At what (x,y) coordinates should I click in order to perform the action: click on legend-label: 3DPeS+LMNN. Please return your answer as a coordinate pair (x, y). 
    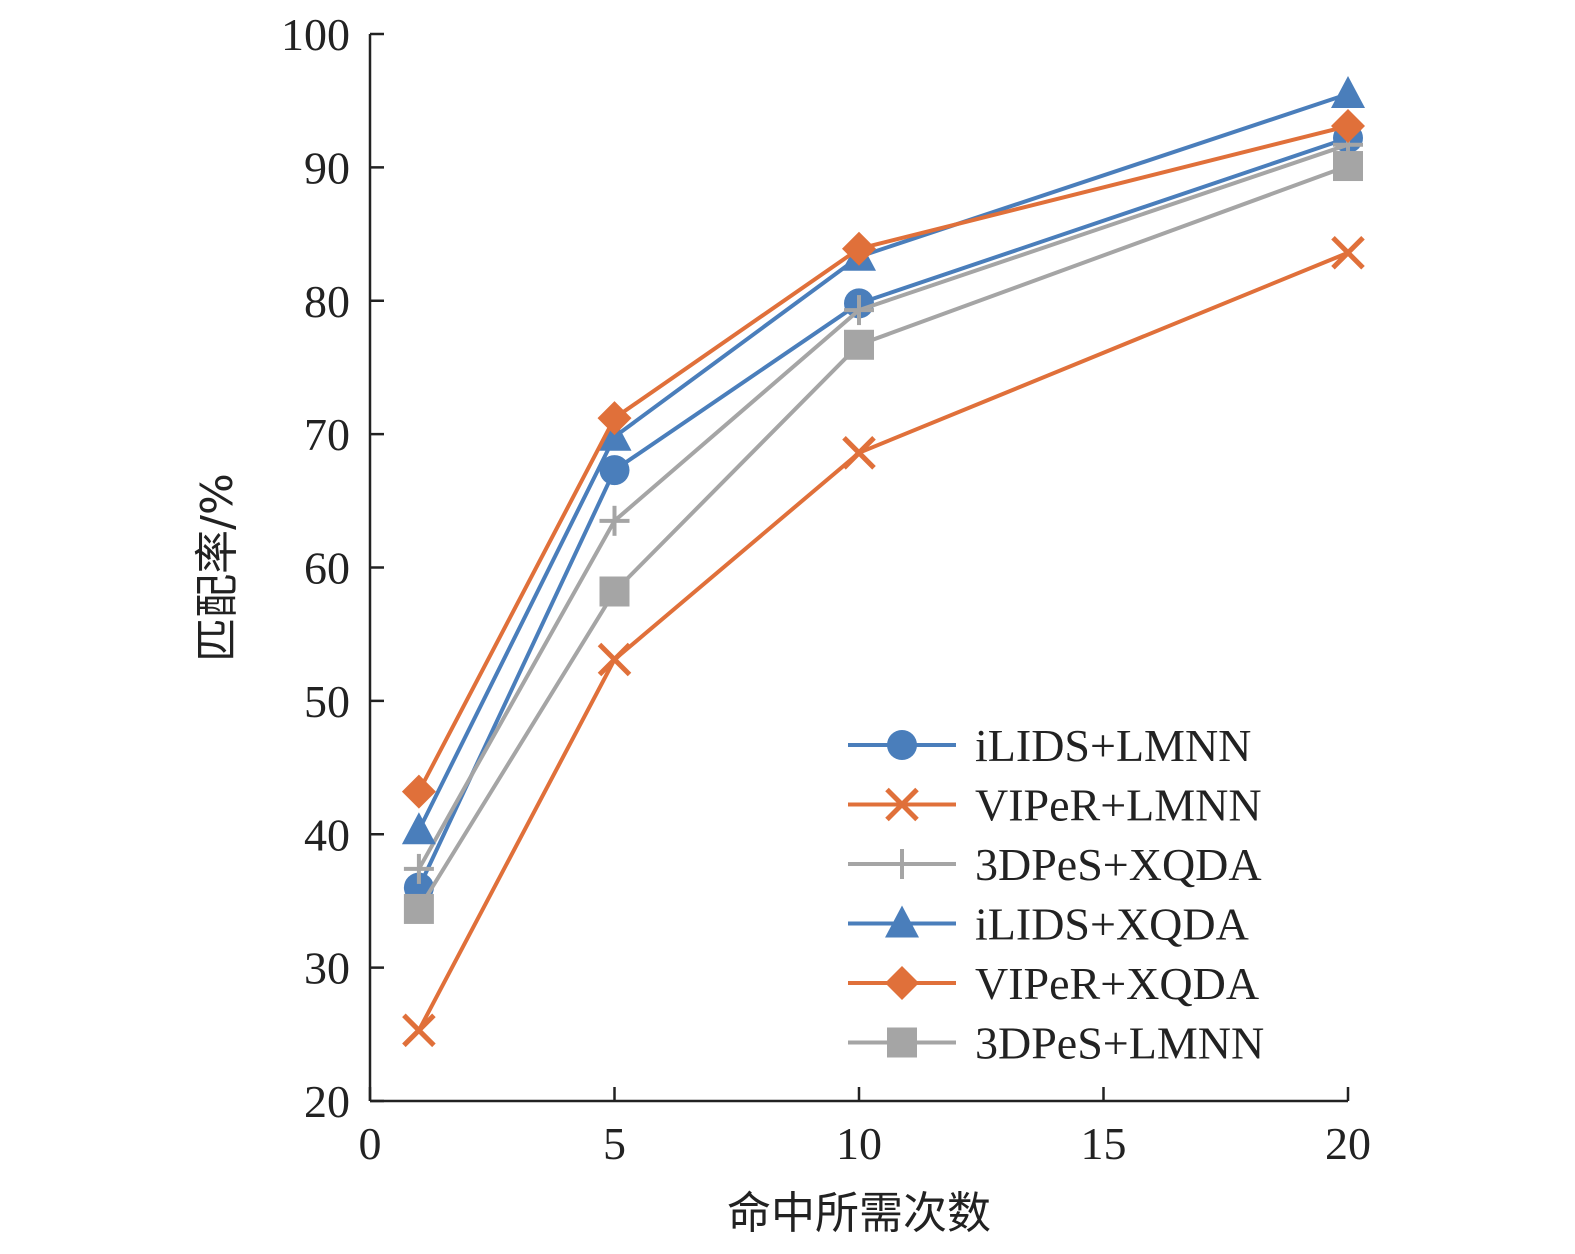
    Looking at the image, I should click on (1119, 1043).